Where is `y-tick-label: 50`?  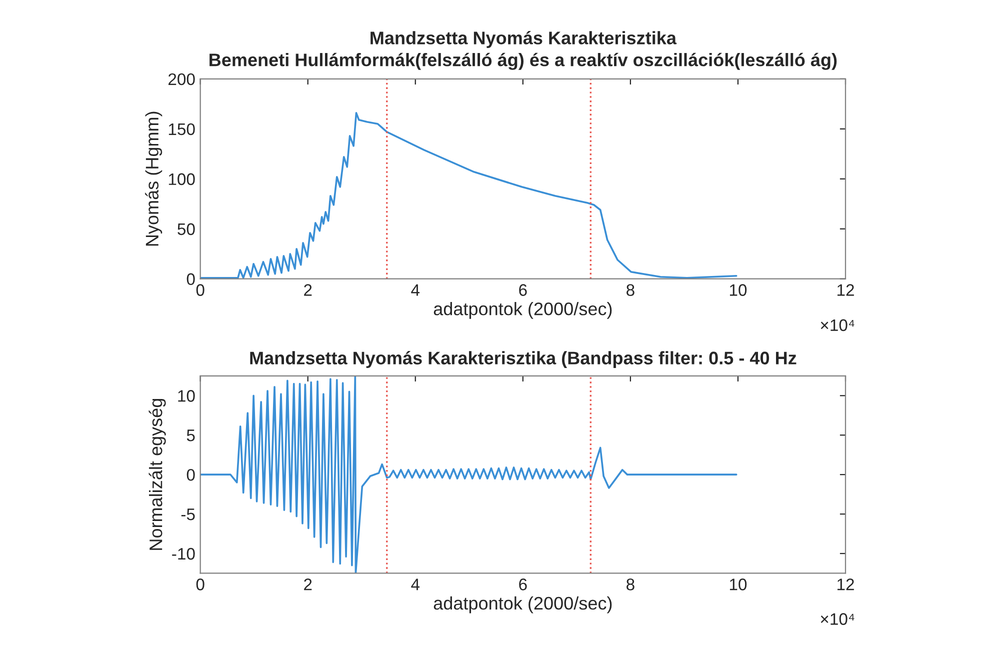
y-tick-label: 50 is located at coordinates (186, 229).